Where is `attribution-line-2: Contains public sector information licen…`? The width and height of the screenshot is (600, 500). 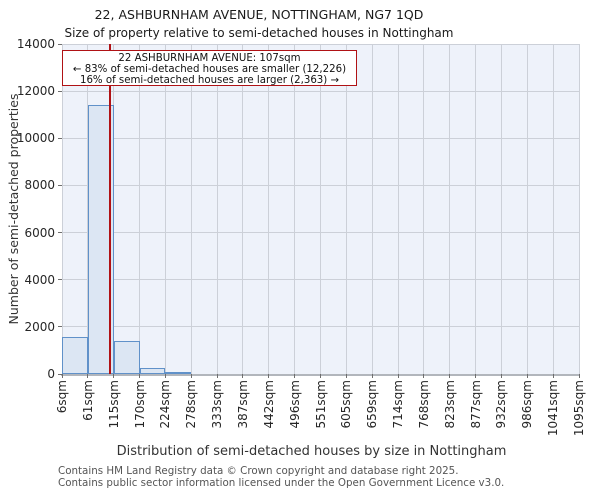 attribution-line-2: Contains public sector information licen… is located at coordinates (281, 482).